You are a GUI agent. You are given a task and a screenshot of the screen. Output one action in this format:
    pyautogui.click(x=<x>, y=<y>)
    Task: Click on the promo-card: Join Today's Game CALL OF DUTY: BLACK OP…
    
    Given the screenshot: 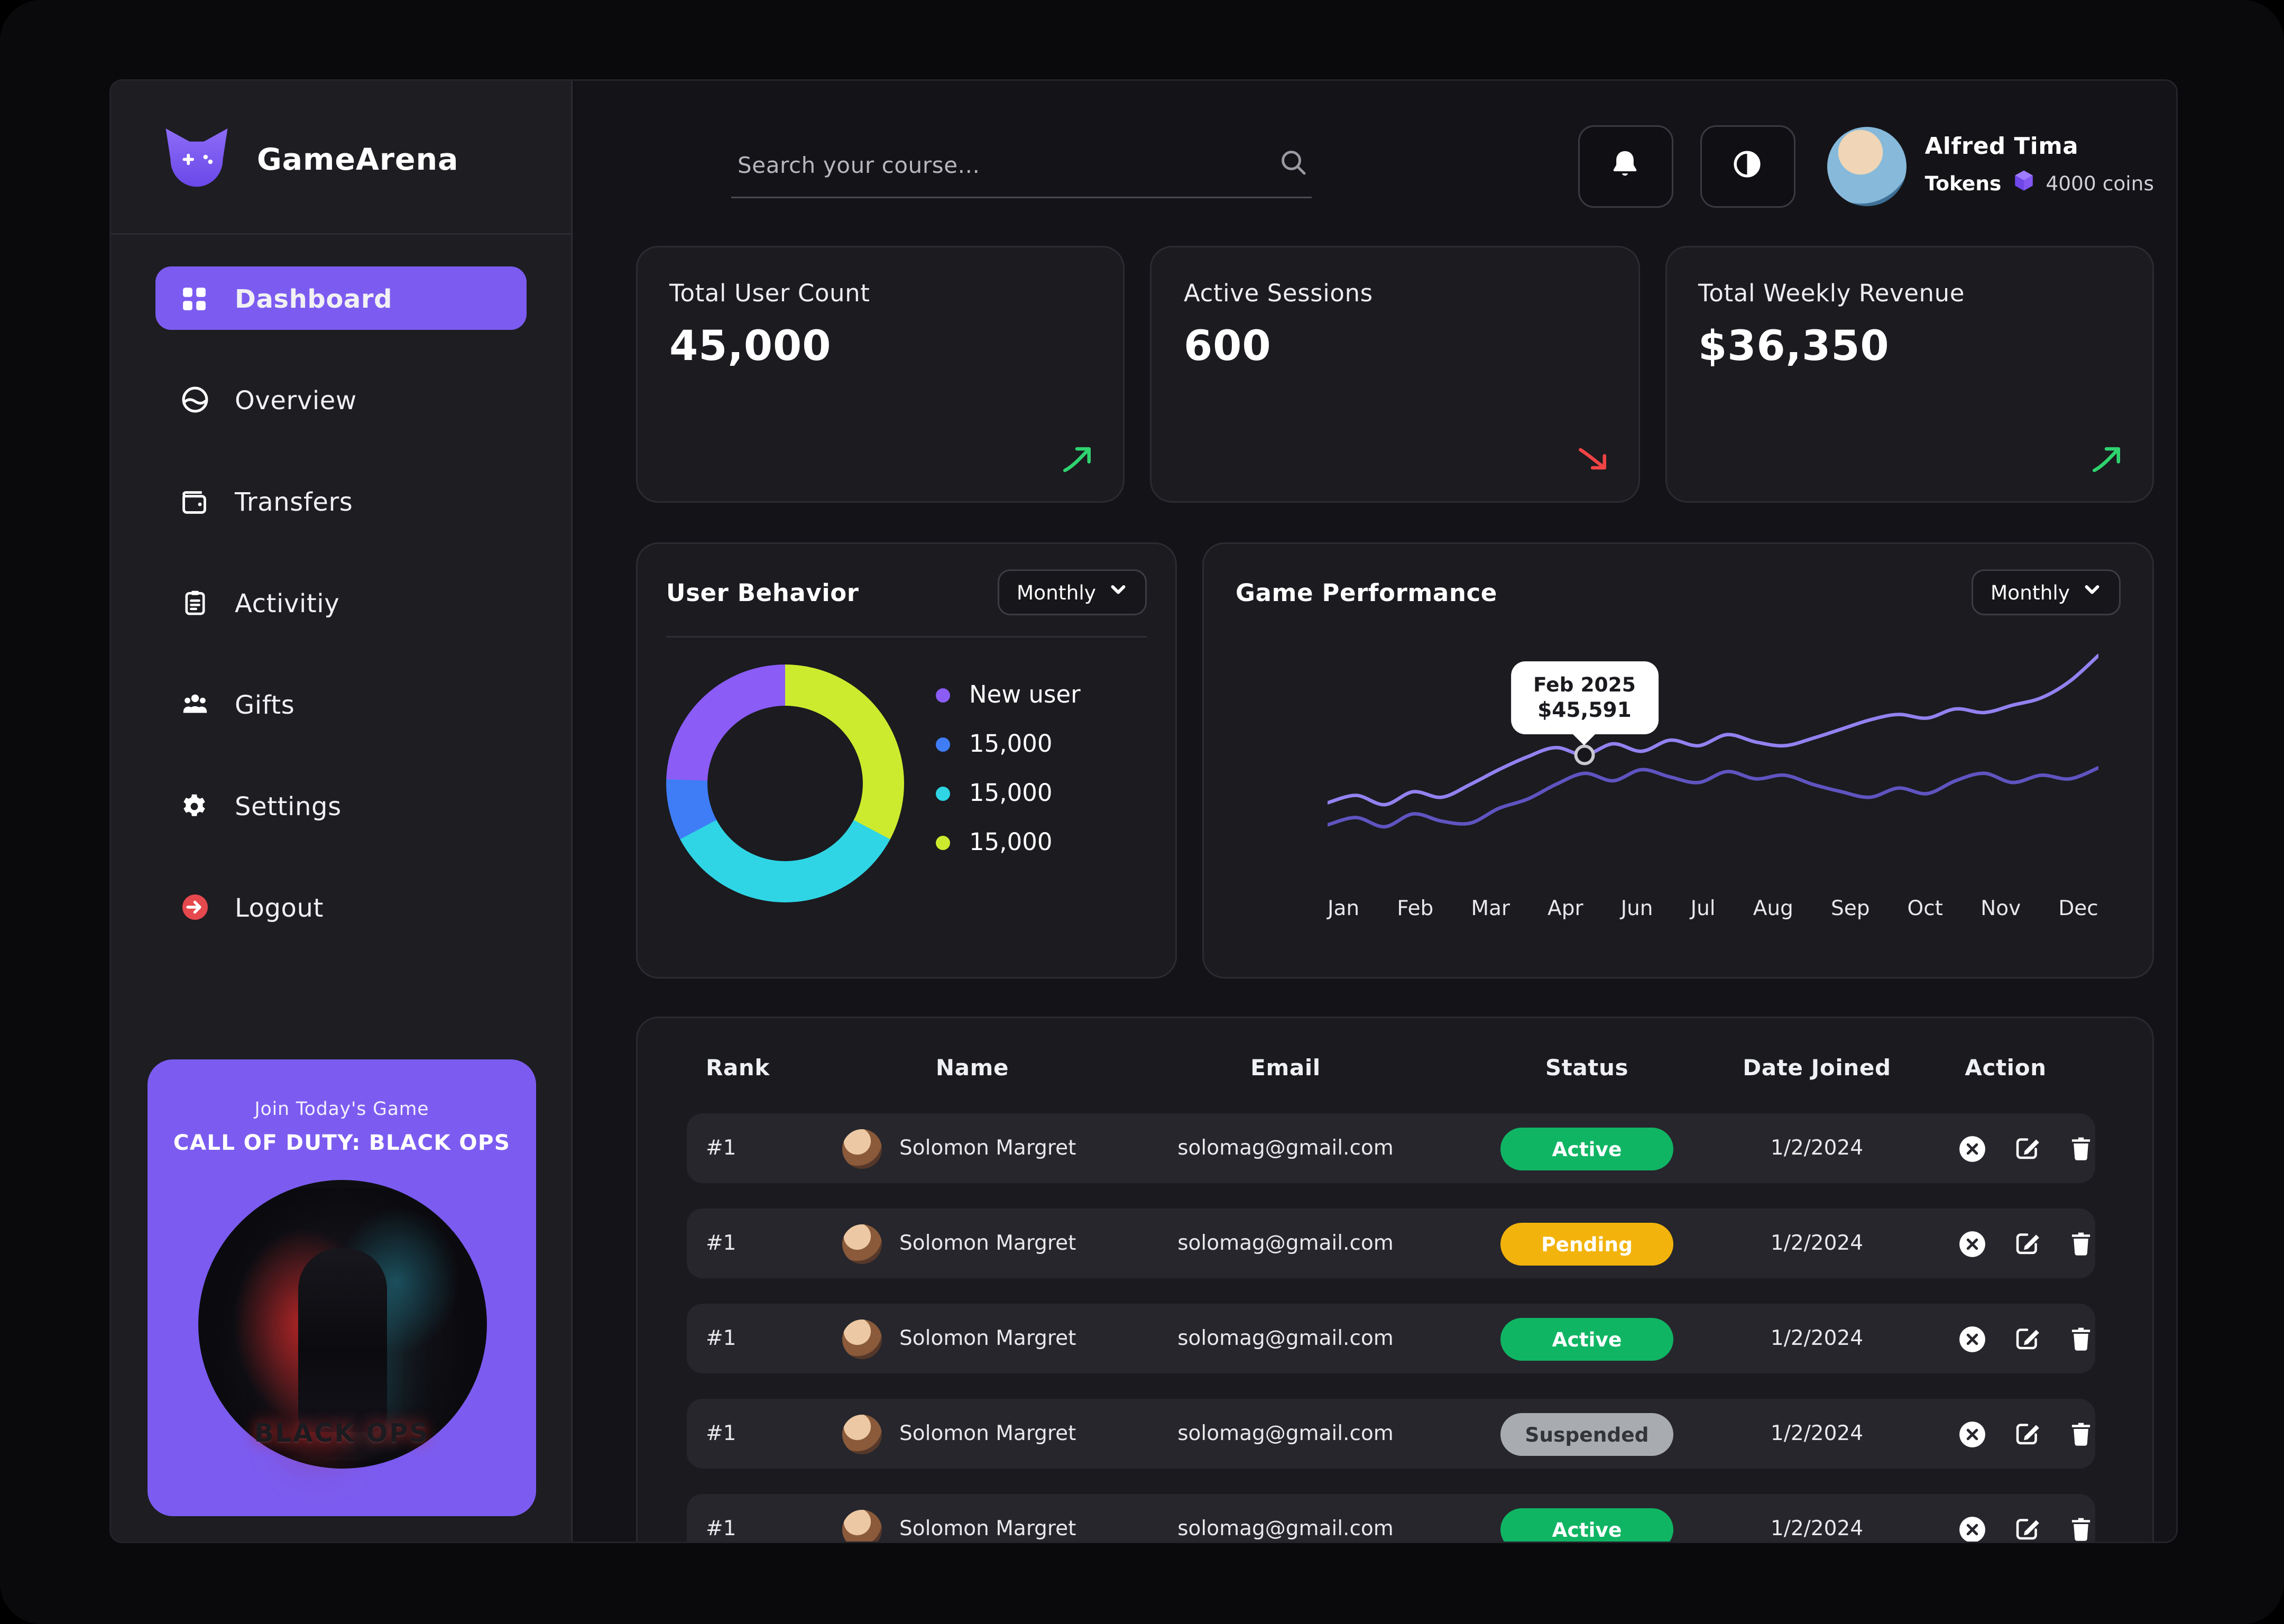 What is the action you would take?
    pyautogui.click(x=342, y=1288)
    